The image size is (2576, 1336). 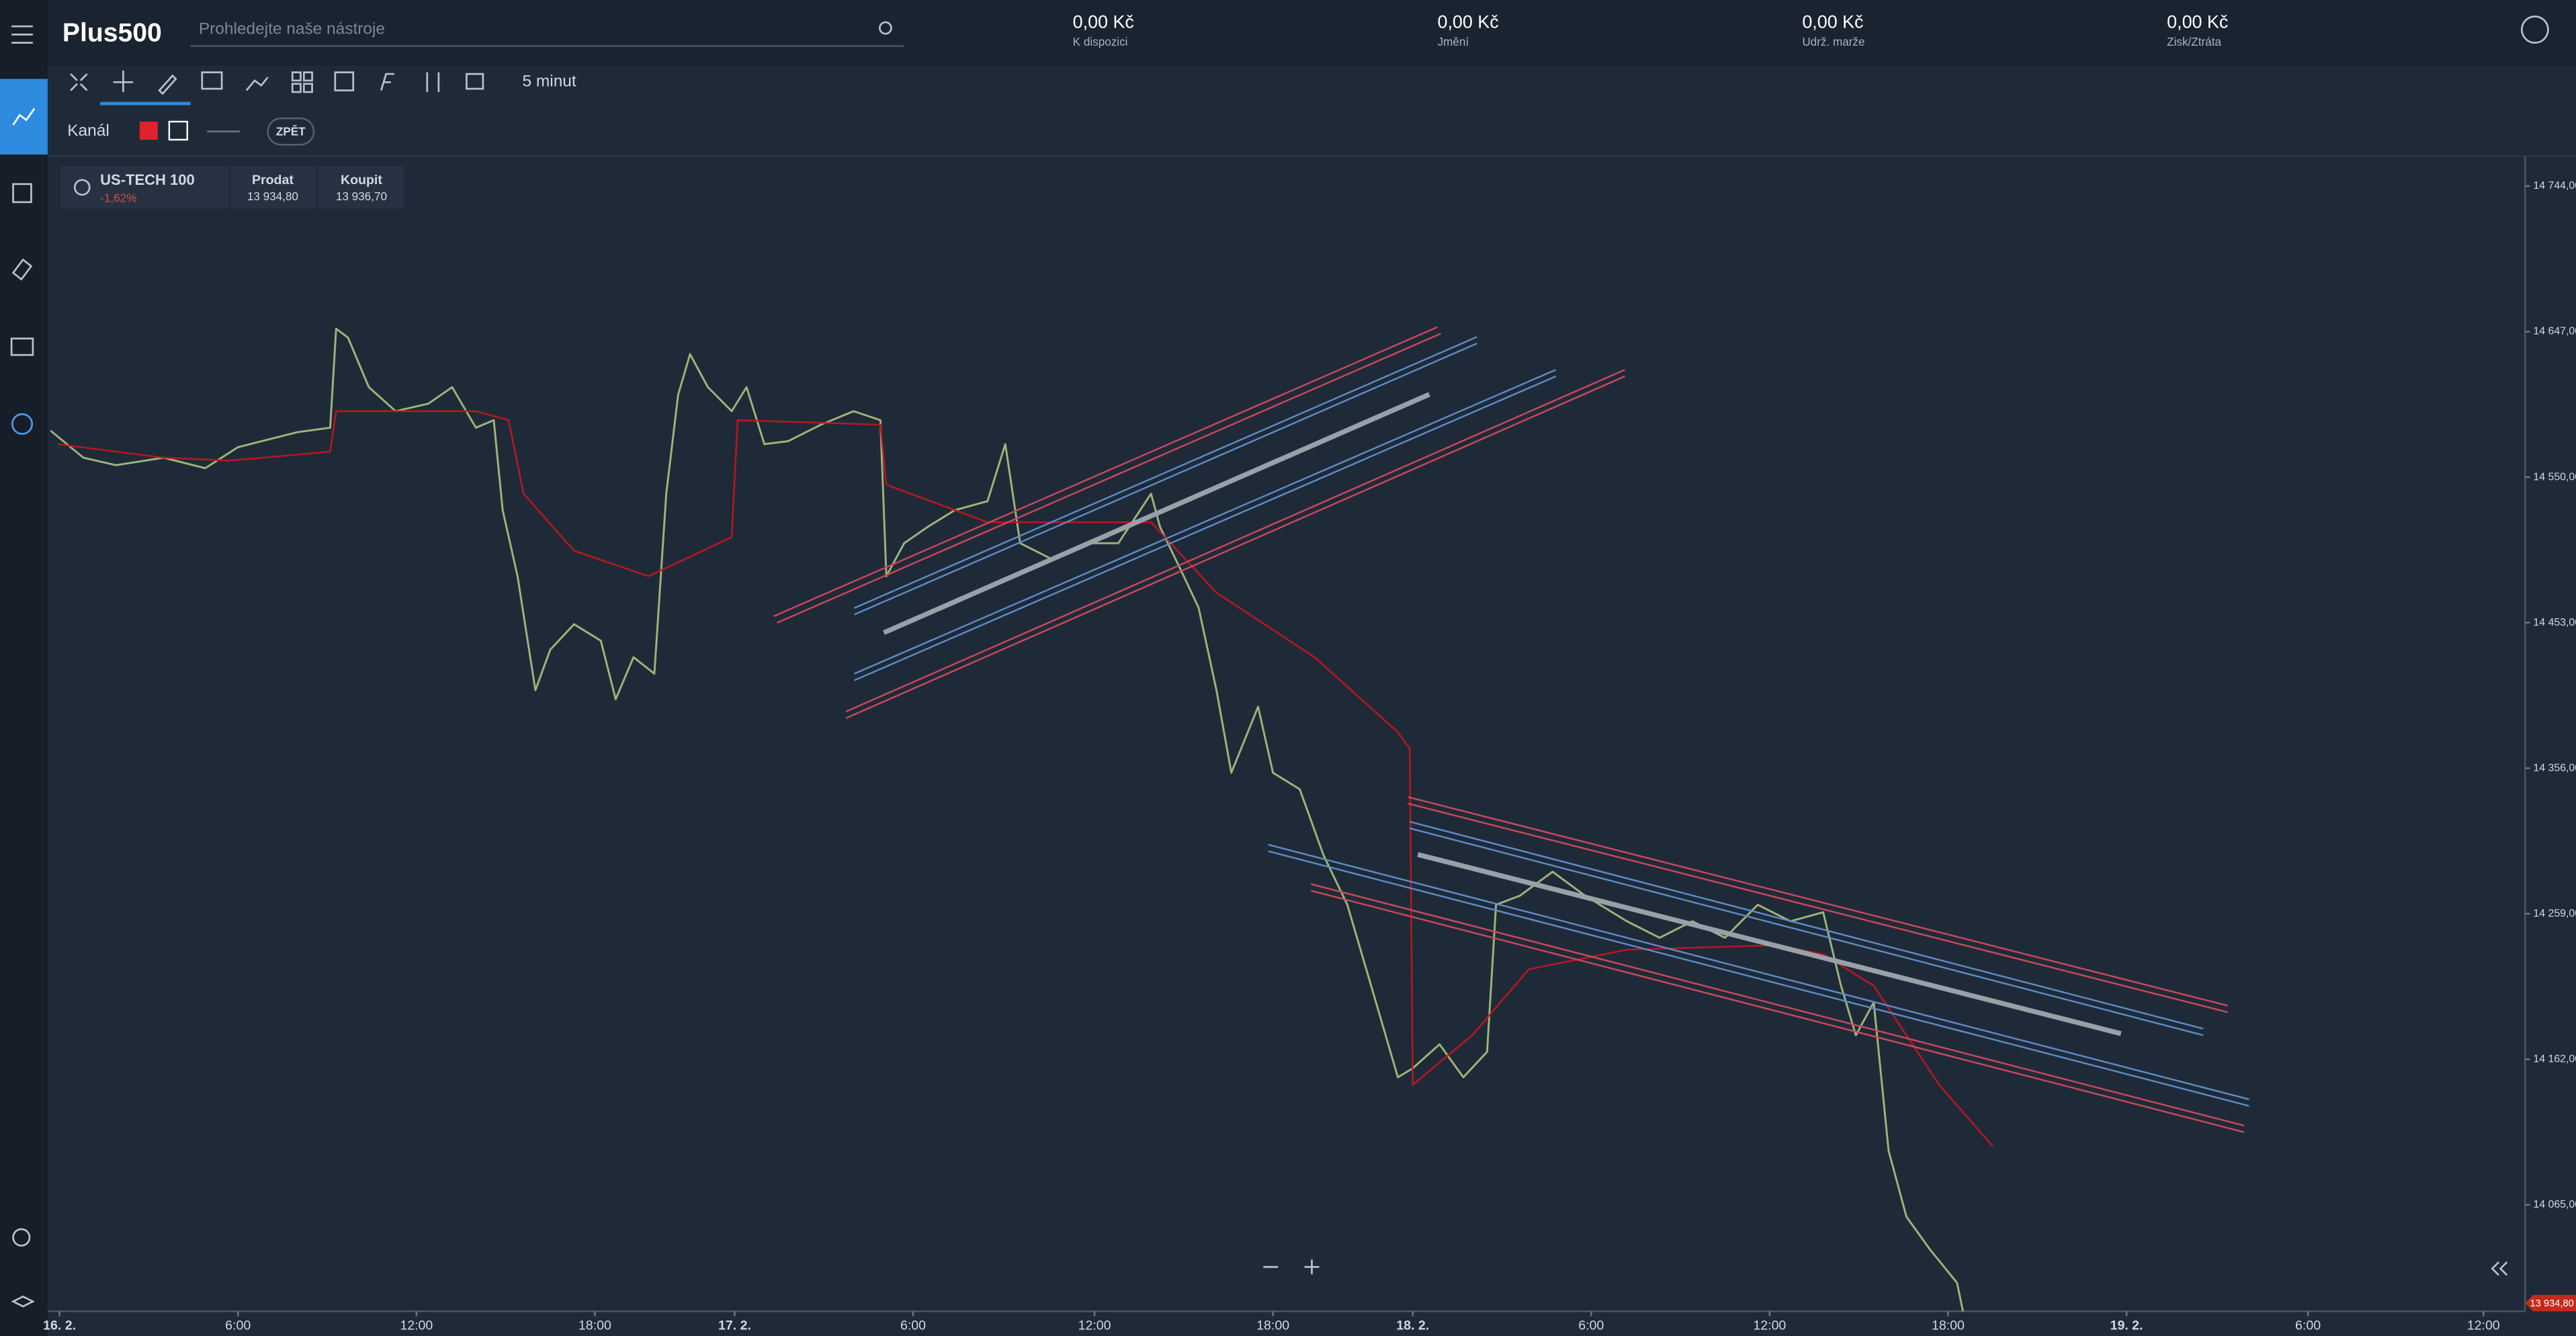 I want to click on color-swatch, so click(x=148, y=130).